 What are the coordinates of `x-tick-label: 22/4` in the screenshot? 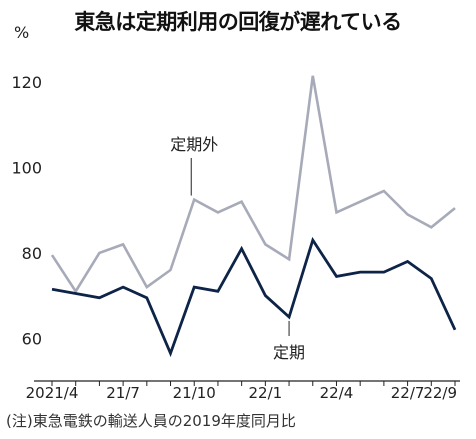 It's located at (337, 393).